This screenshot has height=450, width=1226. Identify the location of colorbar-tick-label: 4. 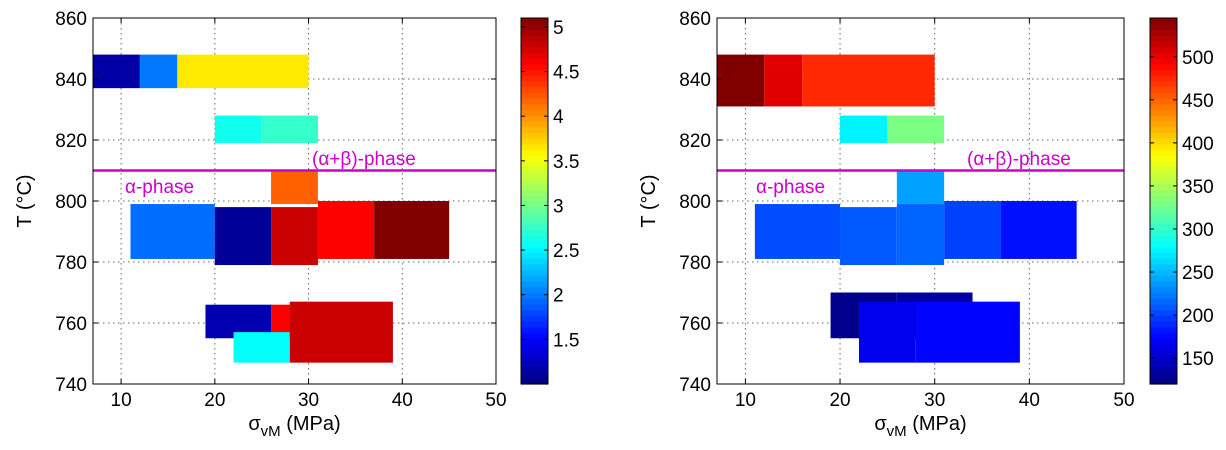
(558, 117).